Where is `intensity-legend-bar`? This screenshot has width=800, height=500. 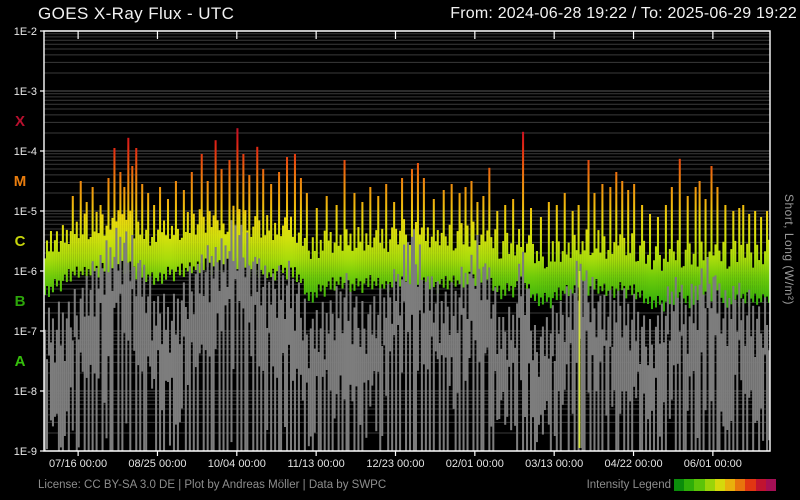 intensity-legend-bar is located at coordinates (725, 485).